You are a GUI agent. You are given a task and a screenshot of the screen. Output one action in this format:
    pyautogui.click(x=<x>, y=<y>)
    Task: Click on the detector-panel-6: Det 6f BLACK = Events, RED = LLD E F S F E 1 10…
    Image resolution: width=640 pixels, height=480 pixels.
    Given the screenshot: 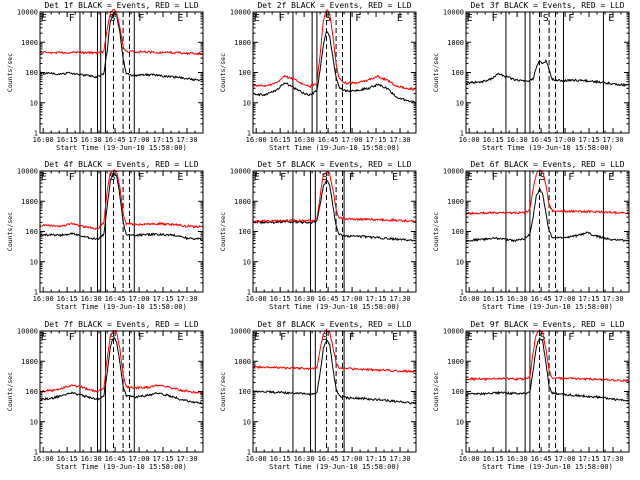 What is the action you would take?
    pyautogui.click(x=531, y=235)
    